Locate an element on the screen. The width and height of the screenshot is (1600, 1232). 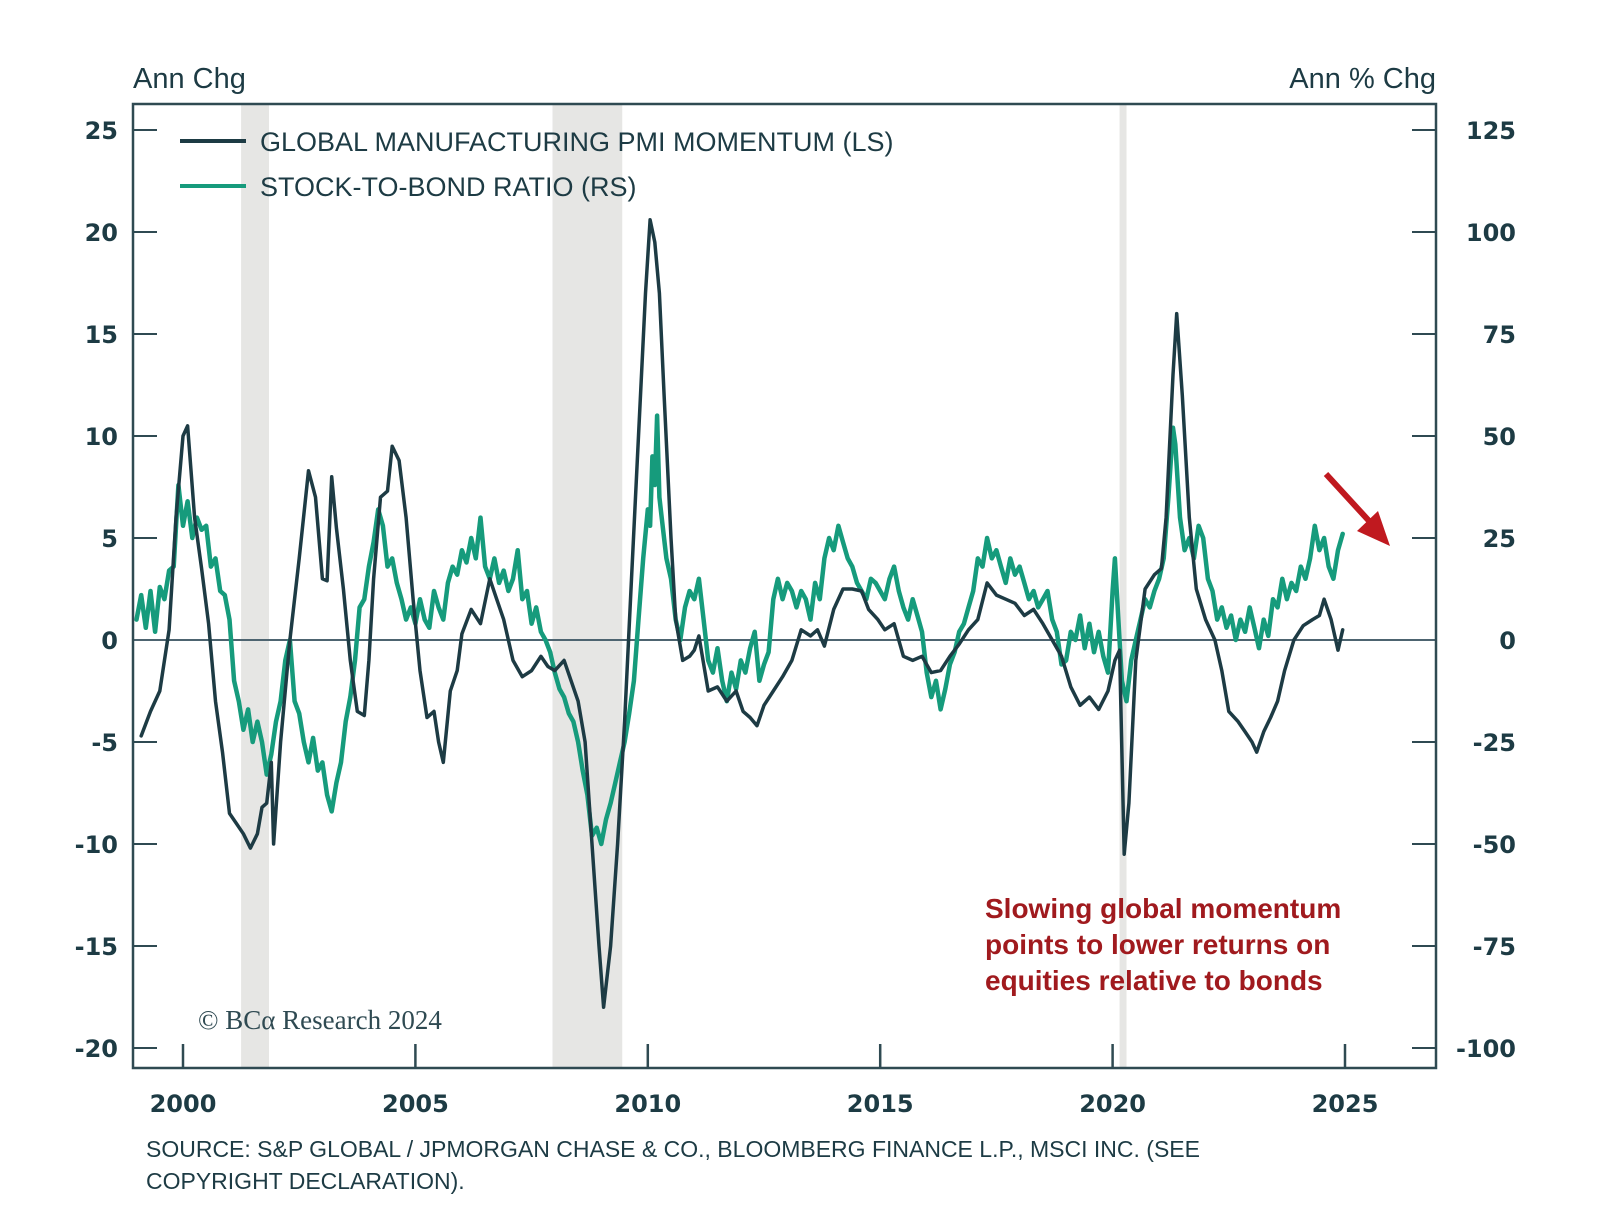
right-tick-label: 125 is located at coordinates (1491, 131).